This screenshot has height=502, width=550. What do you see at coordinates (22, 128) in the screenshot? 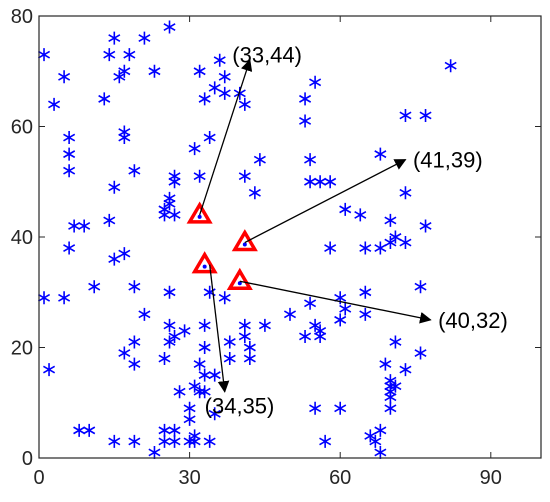
I see `y-tick-label: 60` at bounding box center [22, 128].